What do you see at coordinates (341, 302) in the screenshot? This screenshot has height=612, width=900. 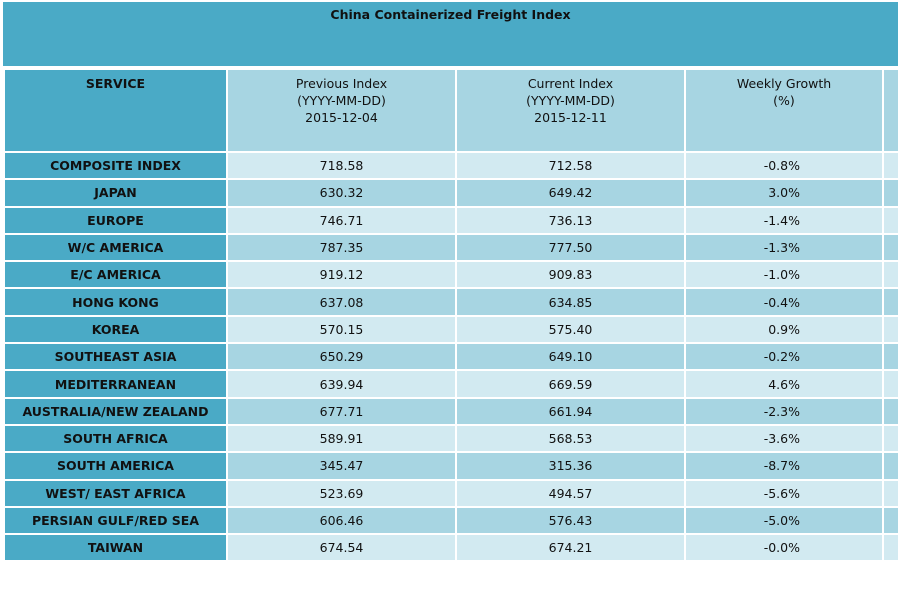 I see `previous-index-cell: 637.08` at bounding box center [341, 302].